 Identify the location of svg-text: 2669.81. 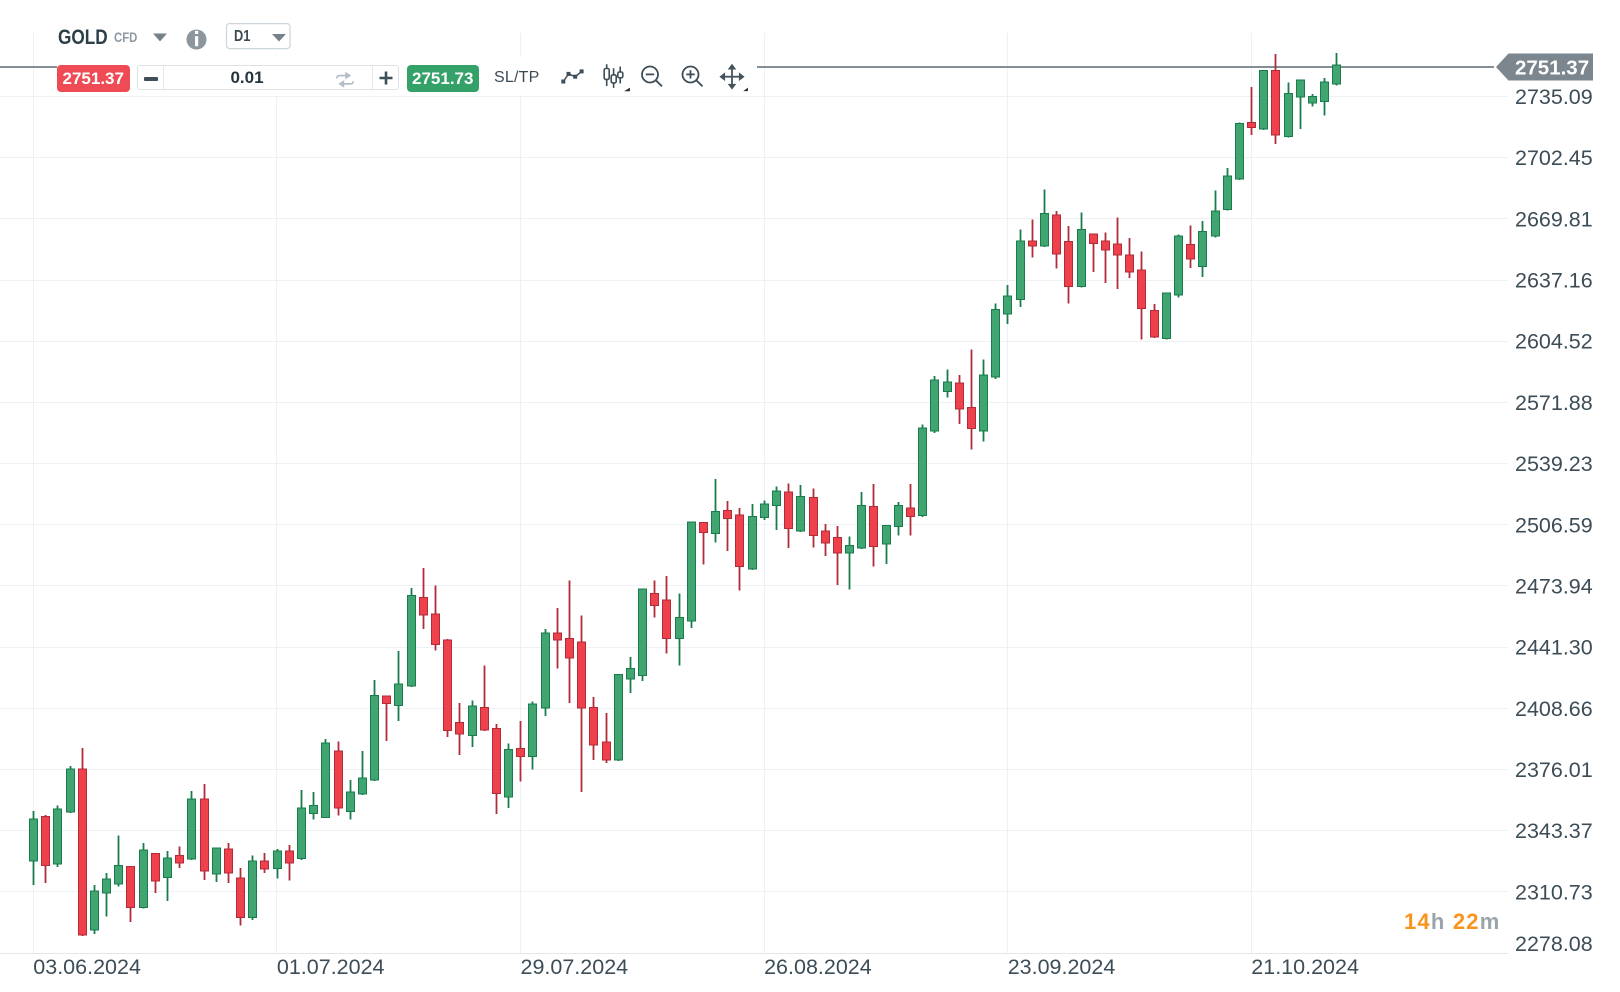
(1554, 219).